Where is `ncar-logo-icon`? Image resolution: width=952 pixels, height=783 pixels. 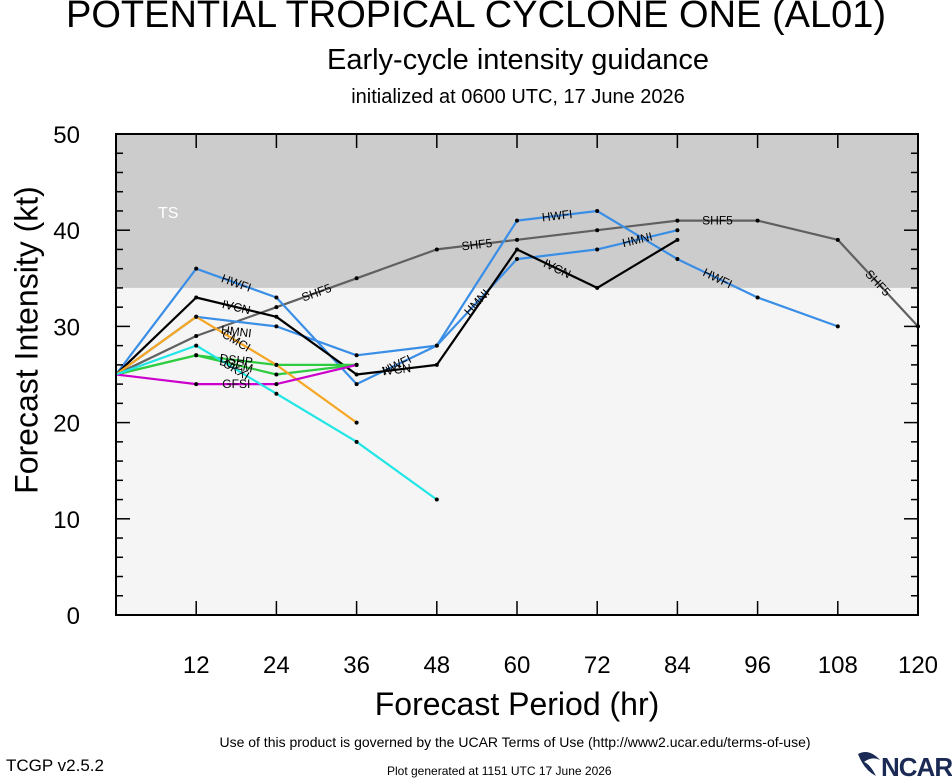 ncar-logo-icon is located at coordinates (869, 764).